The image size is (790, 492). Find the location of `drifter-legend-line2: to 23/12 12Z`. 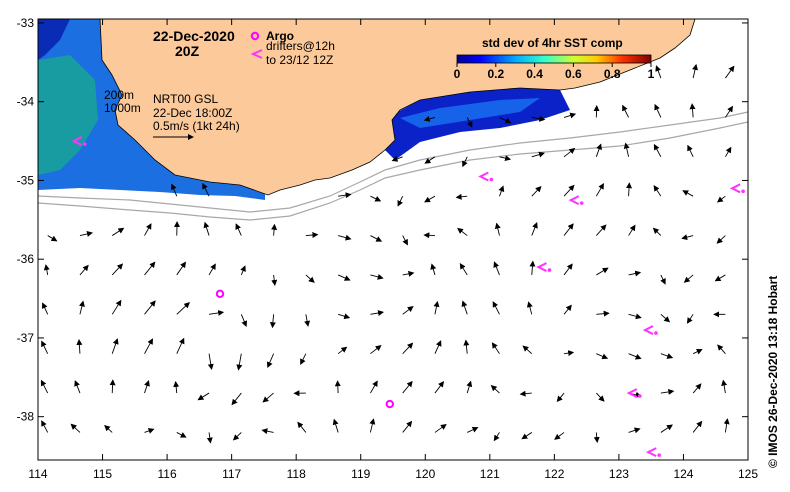

drifter-legend-line2: to 23/12 12Z is located at coordinates (299, 60).